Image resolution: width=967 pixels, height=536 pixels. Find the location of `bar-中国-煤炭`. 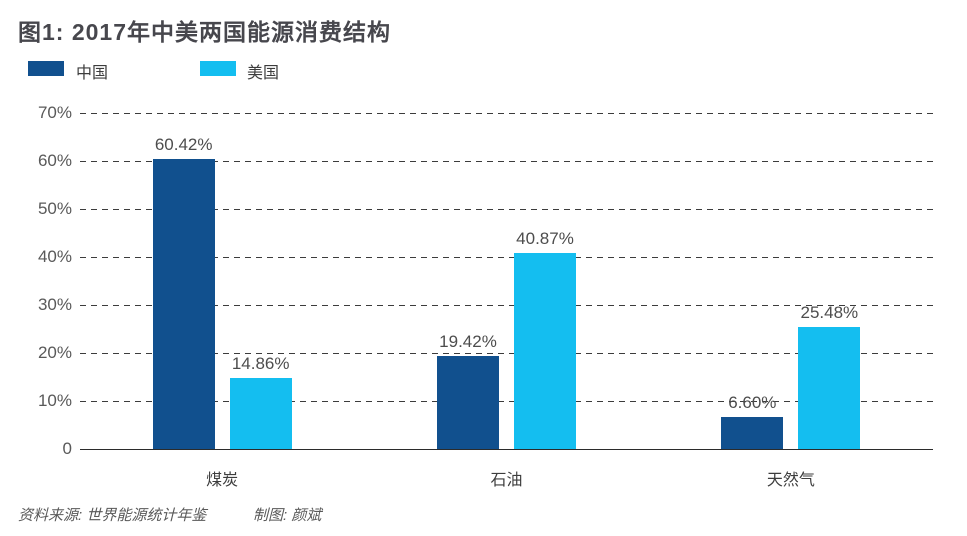

bar-中国-煤炭 is located at coordinates (183, 303).